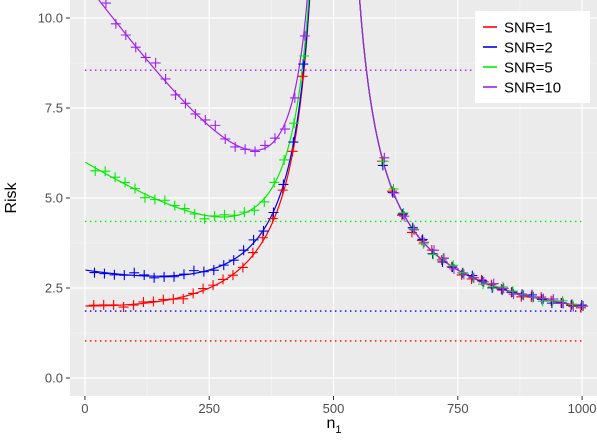 The image size is (597, 440). What do you see at coordinates (528, 28) in the screenshot?
I see `legend-label: SNR=1` at bounding box center [528, 28].